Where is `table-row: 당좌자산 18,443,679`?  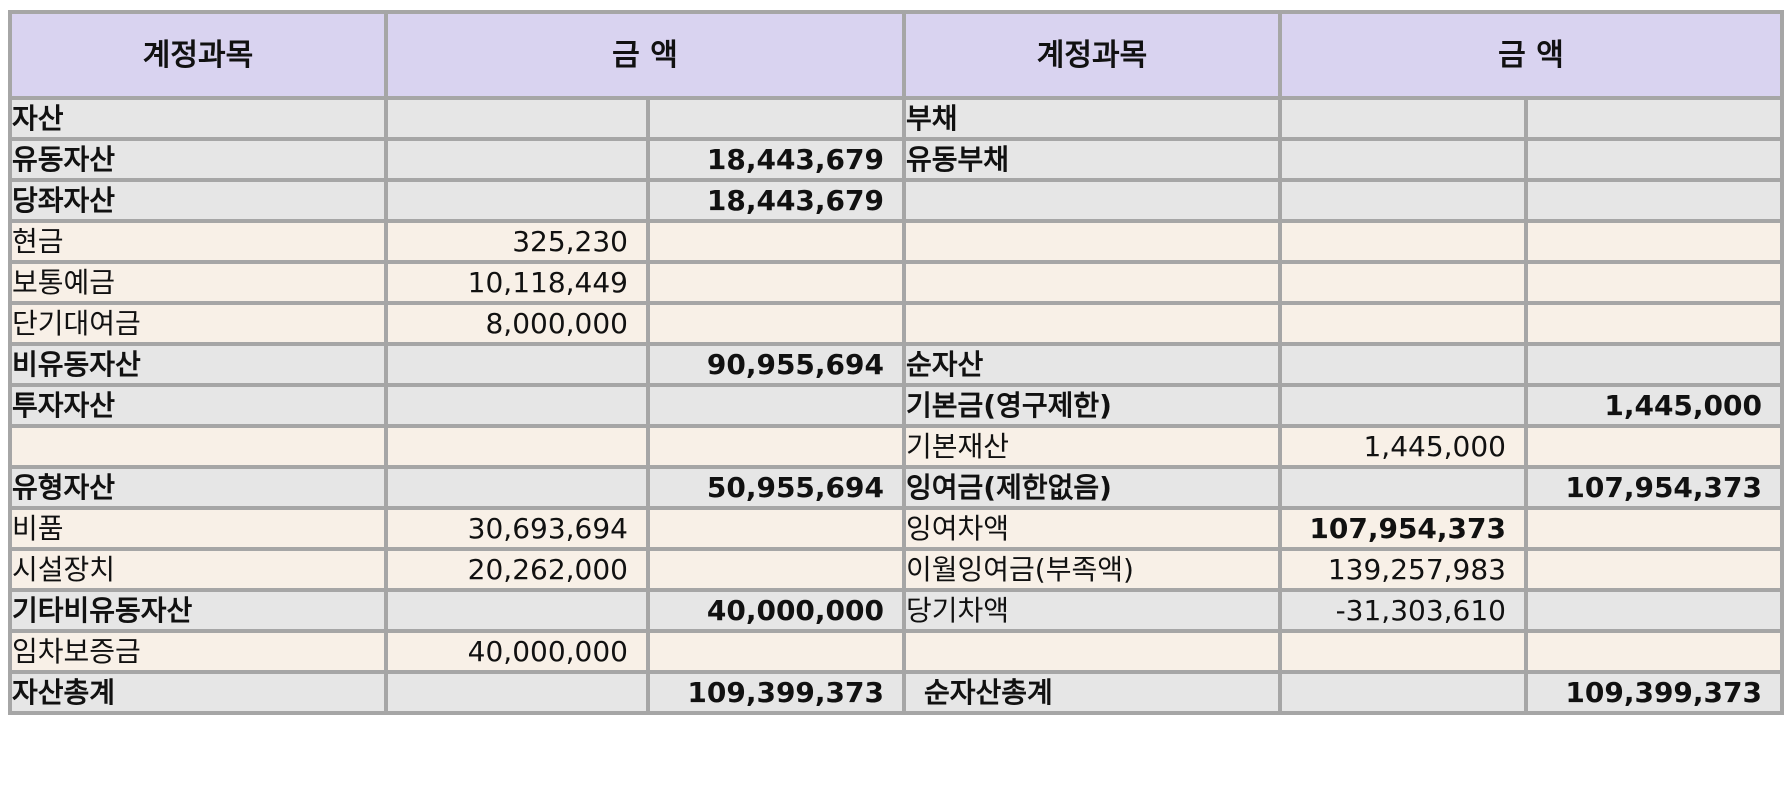
table-row: 당좌자산 18,443,679 is located at coordinates (896, 200).